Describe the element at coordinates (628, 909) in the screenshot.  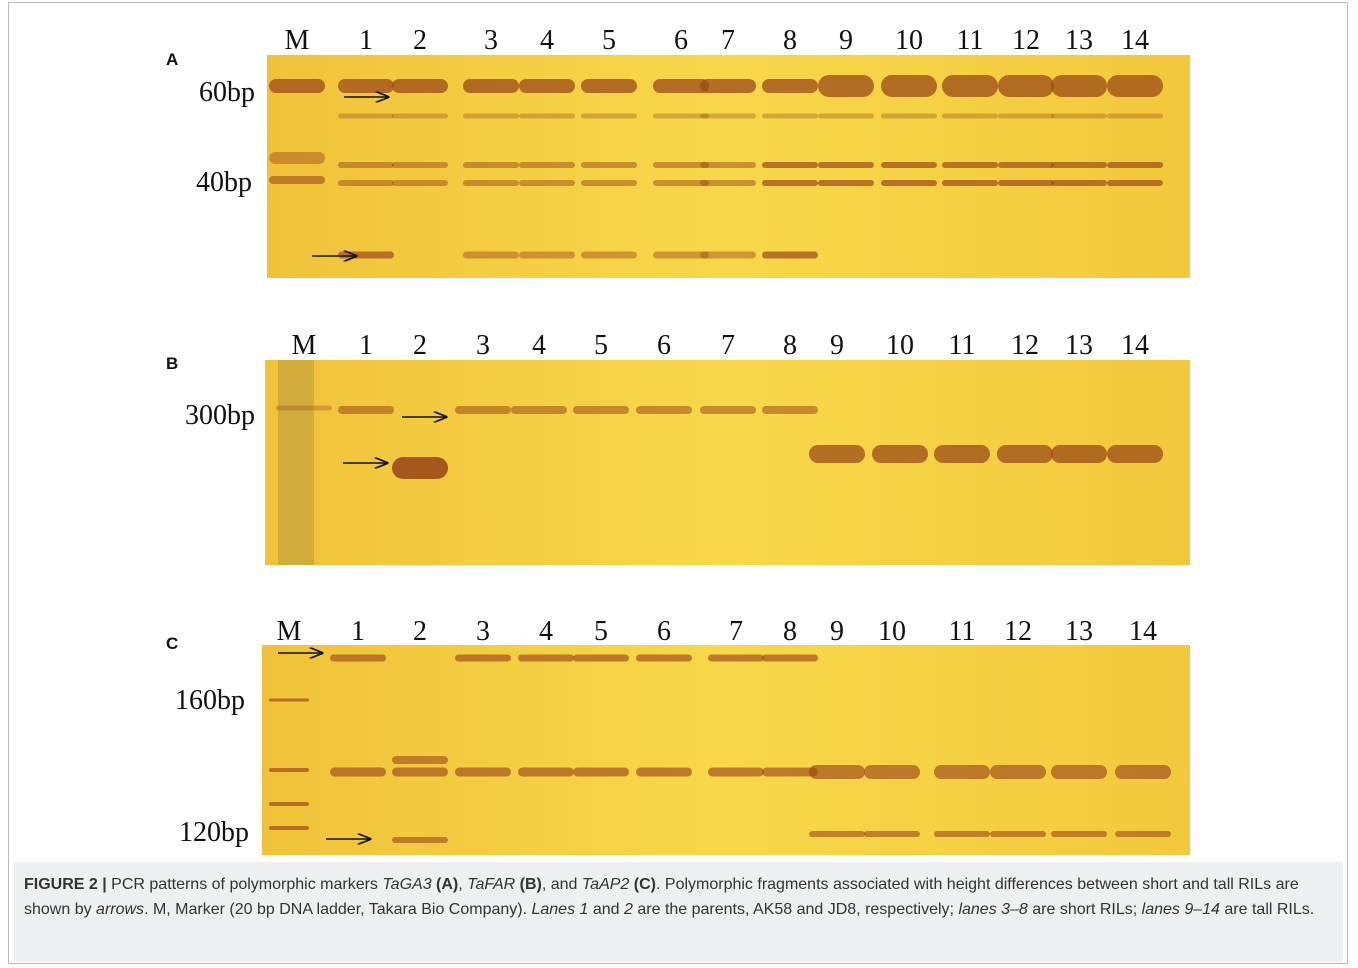
I see `caption-text: 2` at that location.